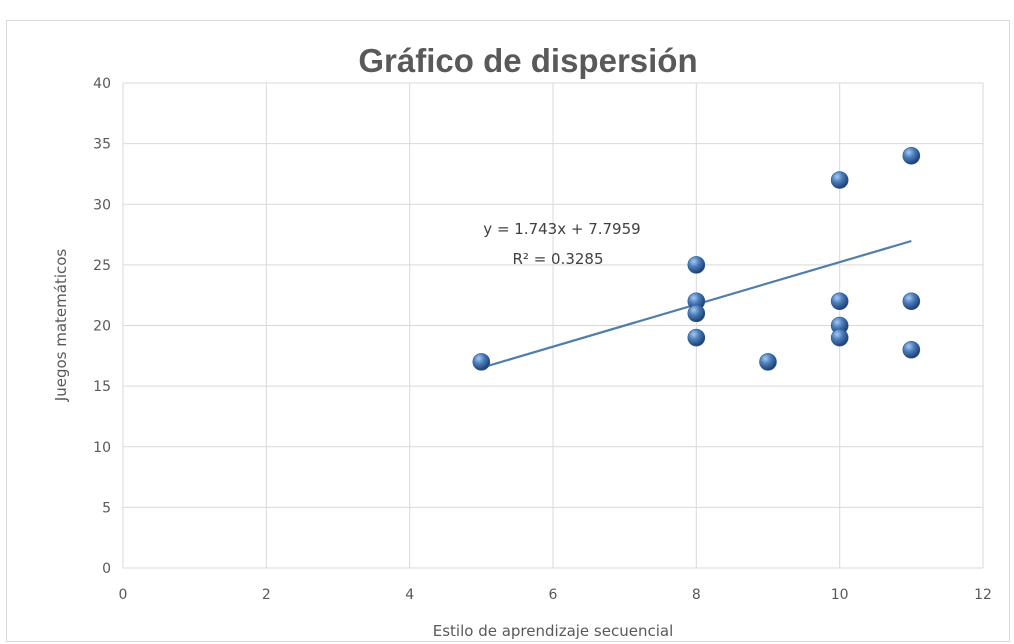 This screenshot has width=1014, height=644. What do you see at coordinates (61, 326) in the screenshot?
I see `y-axis-label: Juegos matemáticos` at bounding box center [61, 326].